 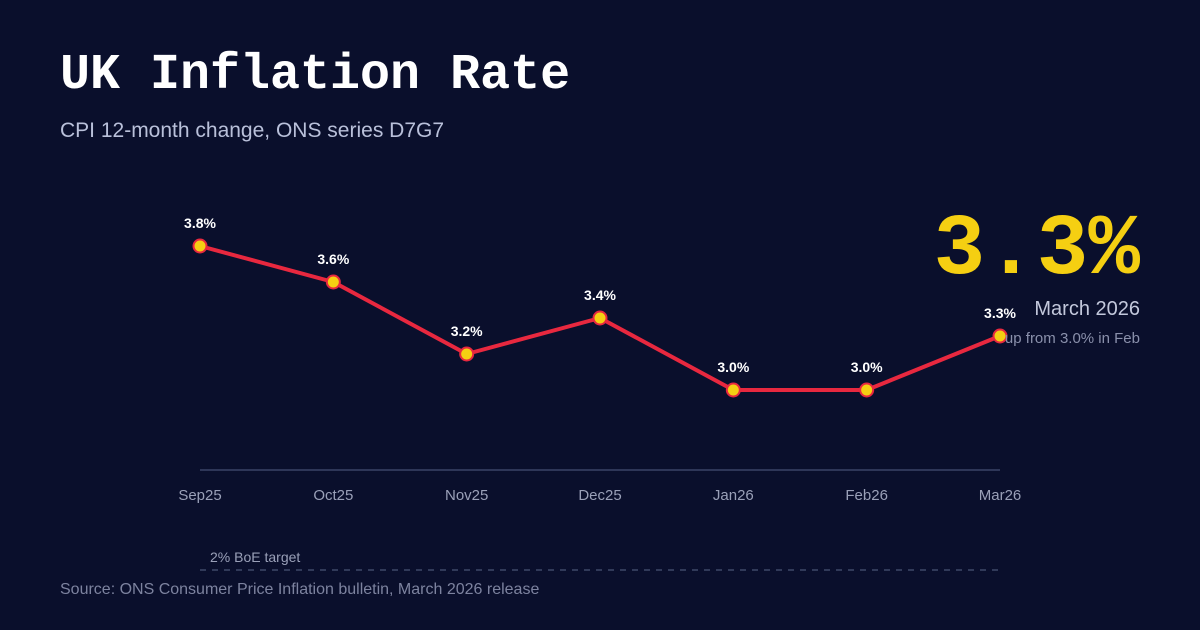 What do you see at coordinates (333, 495) in the screenshot?
I see `x-tick-label: Oct25` at bounding box center [333, 495].